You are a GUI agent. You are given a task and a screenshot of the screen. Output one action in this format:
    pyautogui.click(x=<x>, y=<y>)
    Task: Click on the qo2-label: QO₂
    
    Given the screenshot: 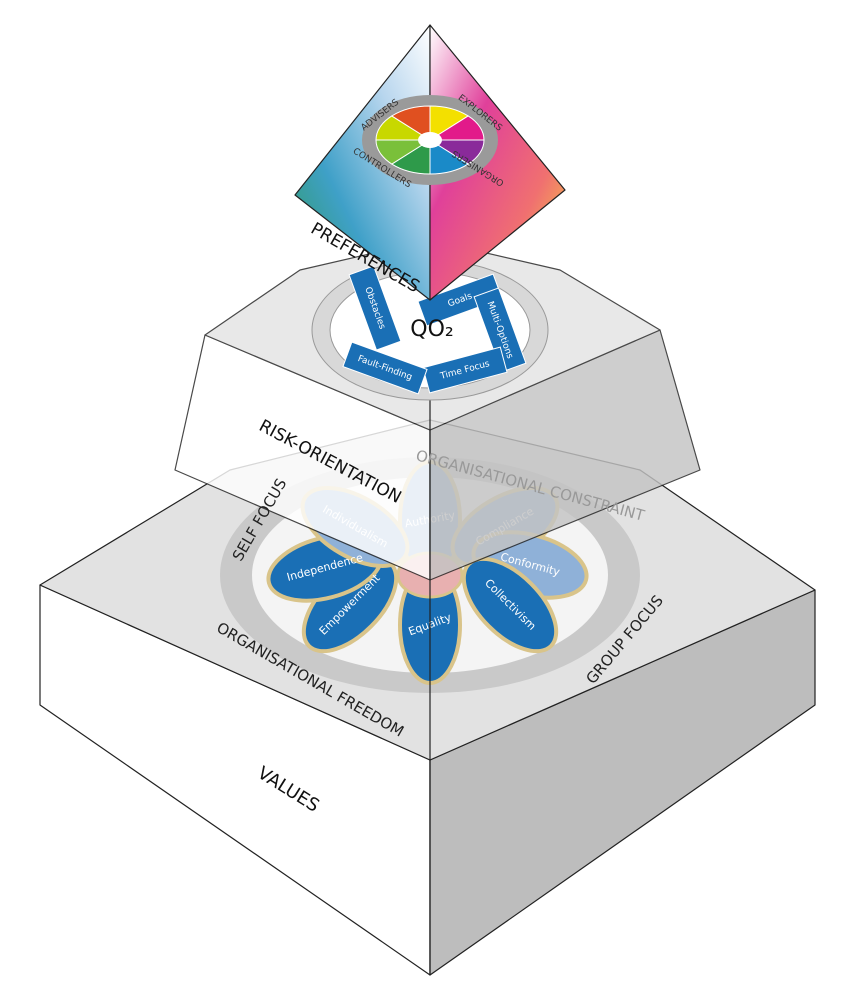 What is the action you would take?
    pyautogui.click(x=431, y=329)
    